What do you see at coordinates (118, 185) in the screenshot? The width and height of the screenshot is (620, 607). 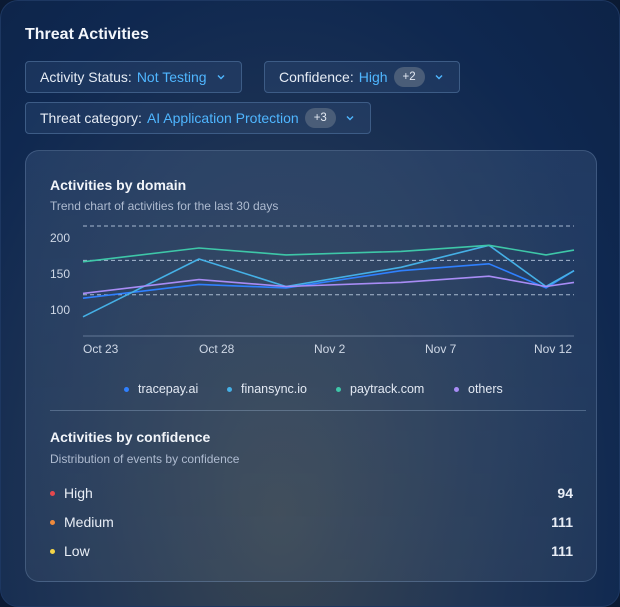 I see `domain-section-title: Activities by domain` at bounding box center [118, 185].